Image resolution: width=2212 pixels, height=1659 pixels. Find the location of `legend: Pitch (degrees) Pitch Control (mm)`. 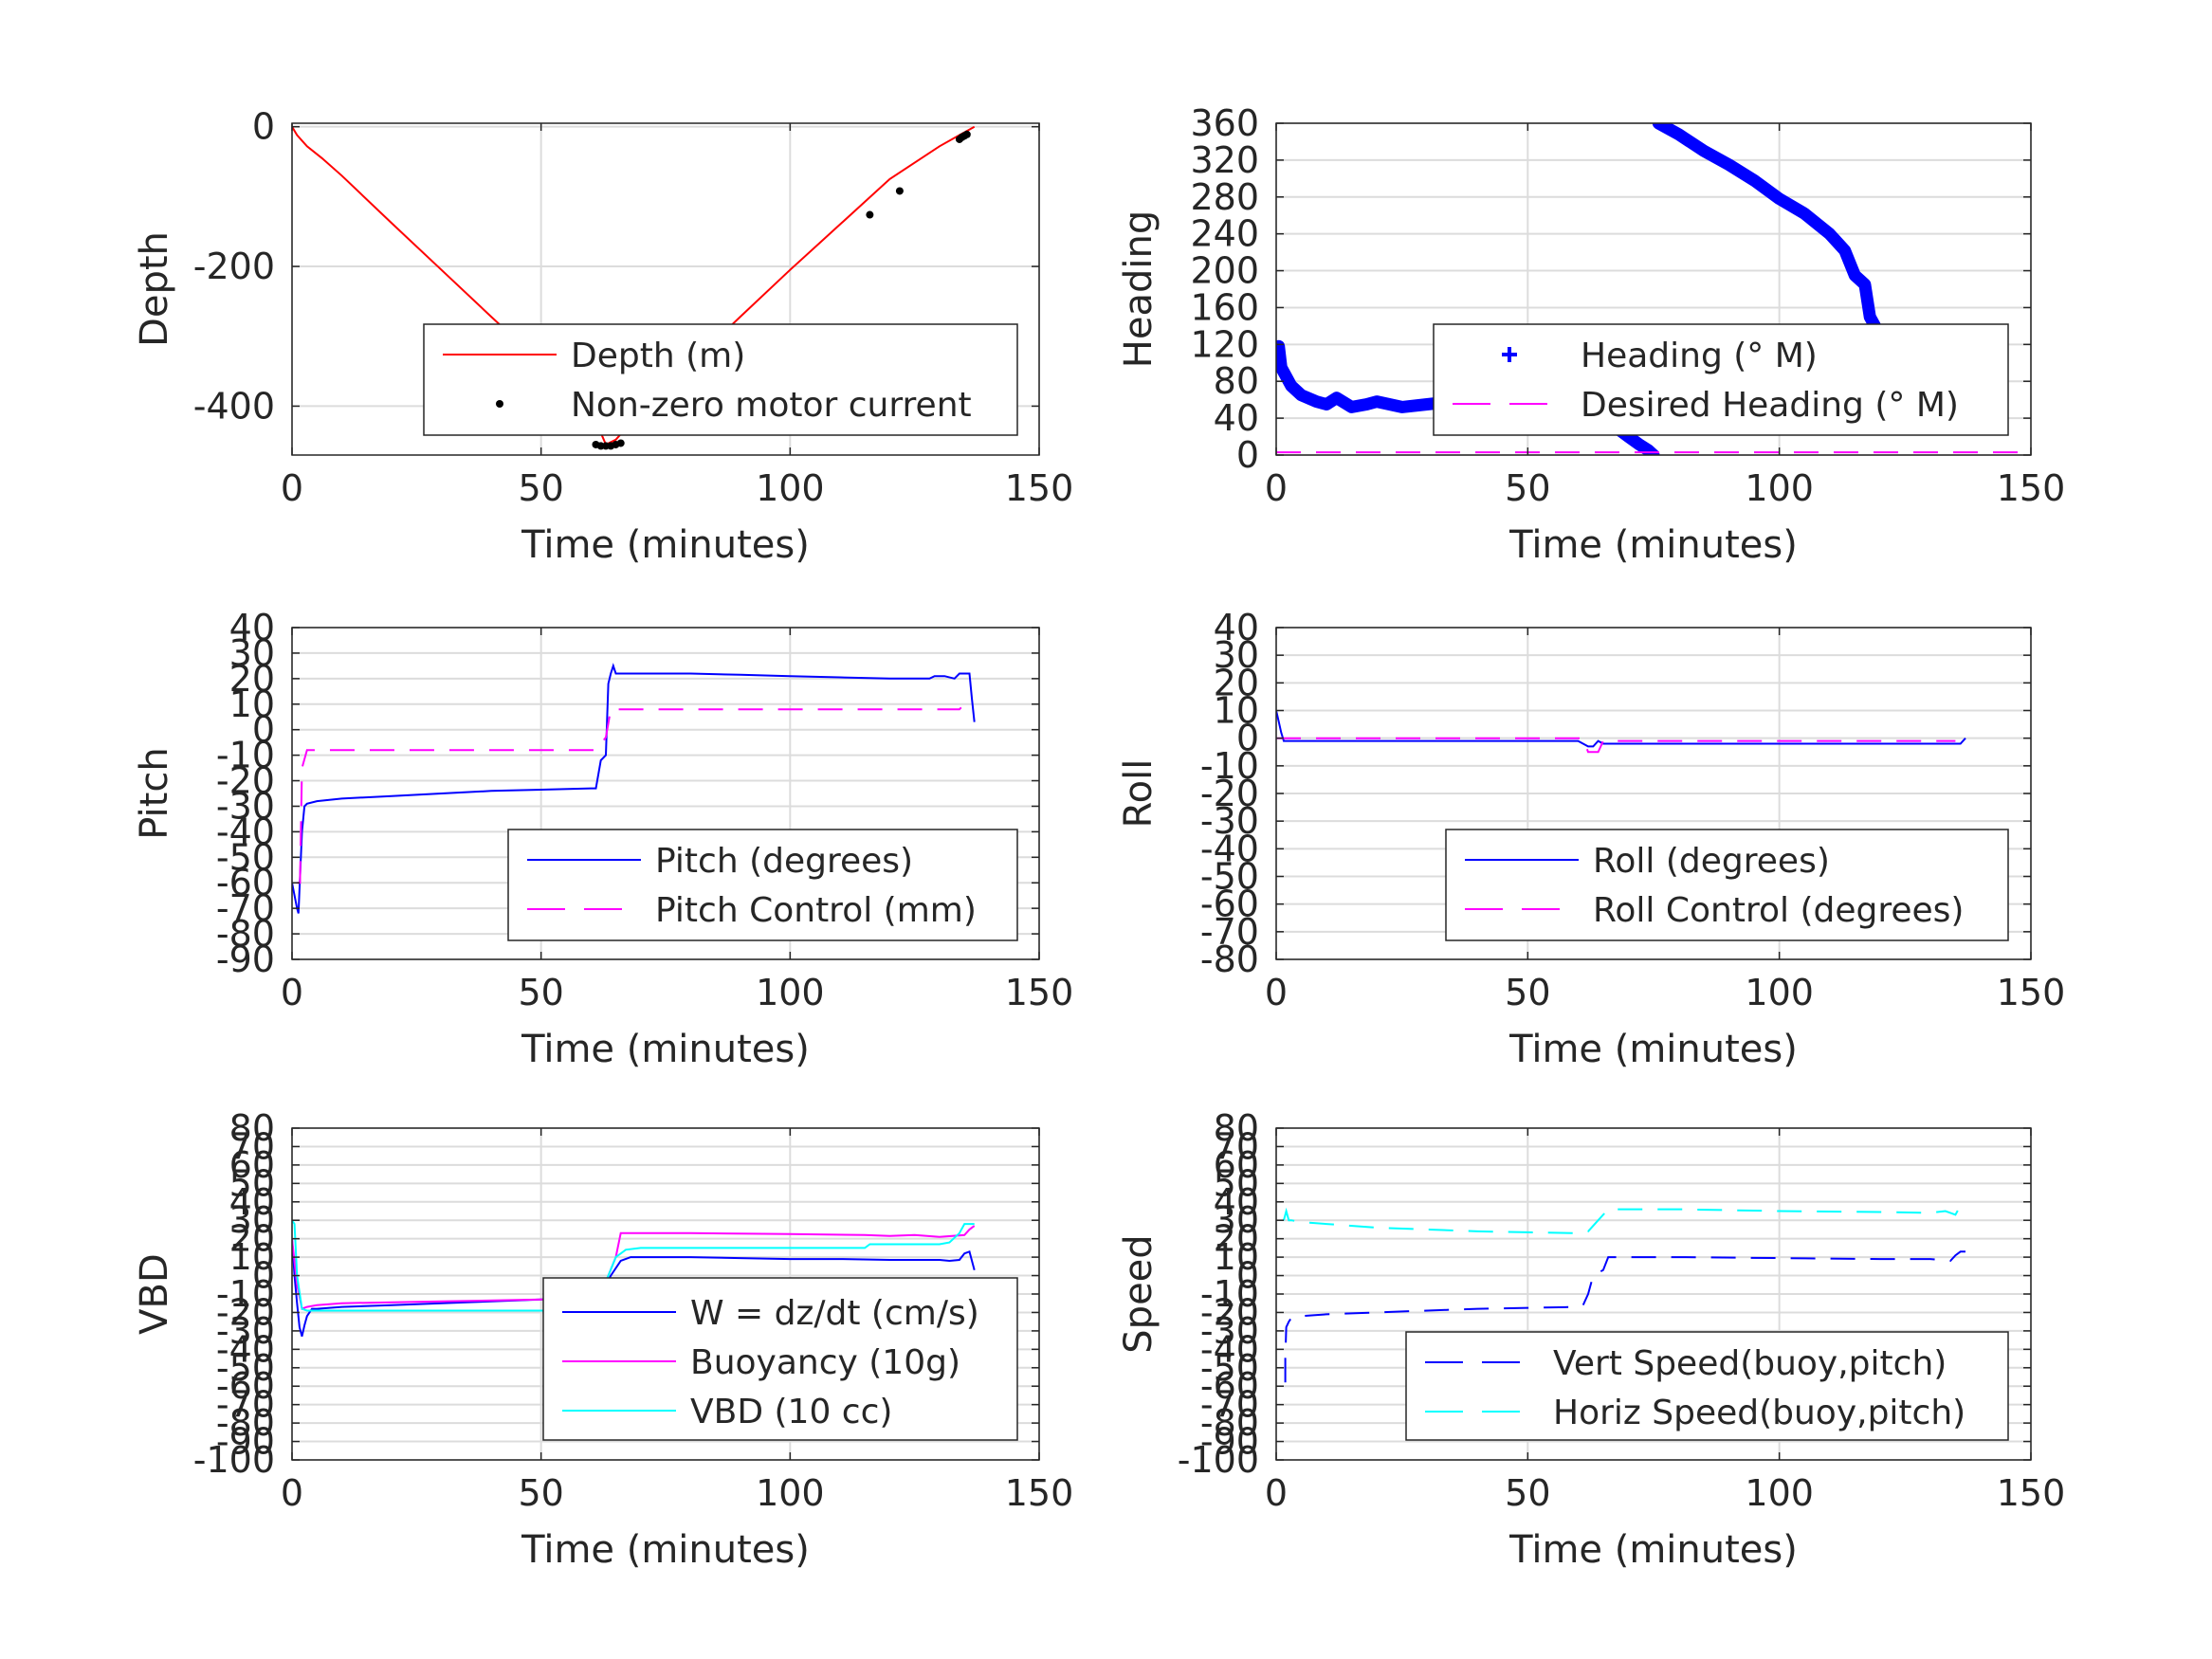

legend: Pitch (degrees) Pitch Control (mm) is located at coordinates (762, 885).